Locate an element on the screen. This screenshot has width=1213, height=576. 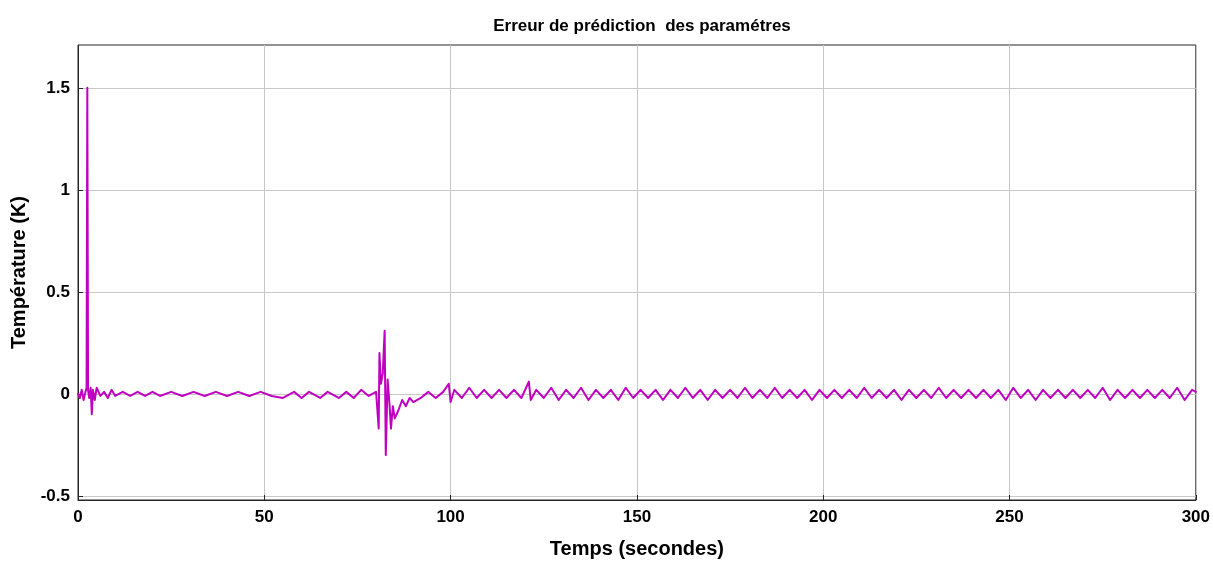
x-tick-label: 300 is located at coordinates (1196, 516).